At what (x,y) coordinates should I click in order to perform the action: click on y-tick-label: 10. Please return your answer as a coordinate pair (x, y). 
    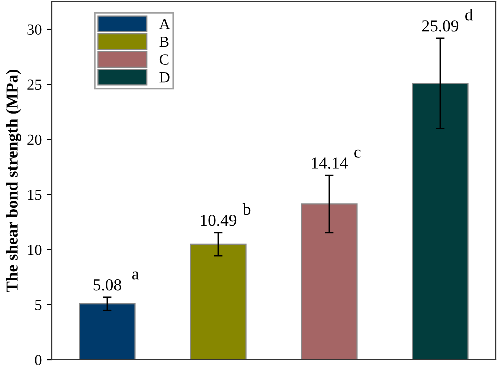
    Looking at the image, I should click on (35, 250).